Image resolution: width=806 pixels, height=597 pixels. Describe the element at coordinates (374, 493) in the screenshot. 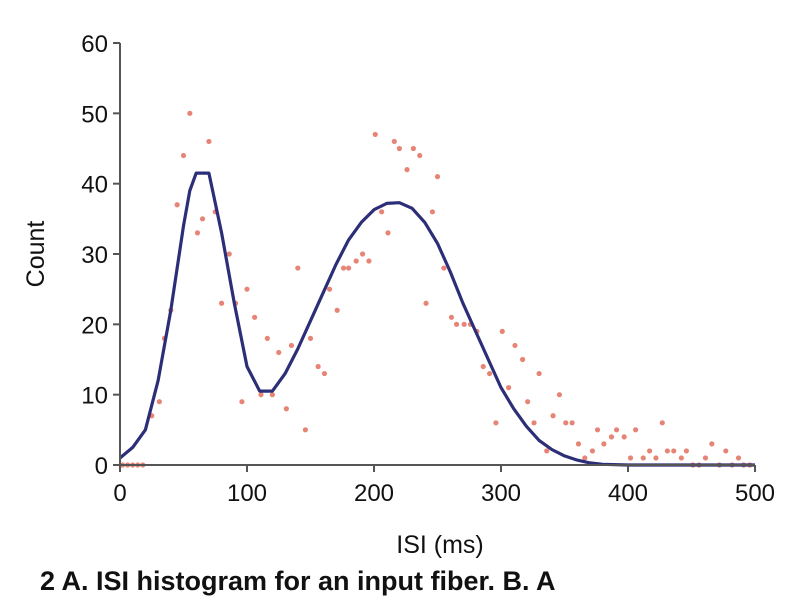

I see `x-tick-label: 200` at that location.